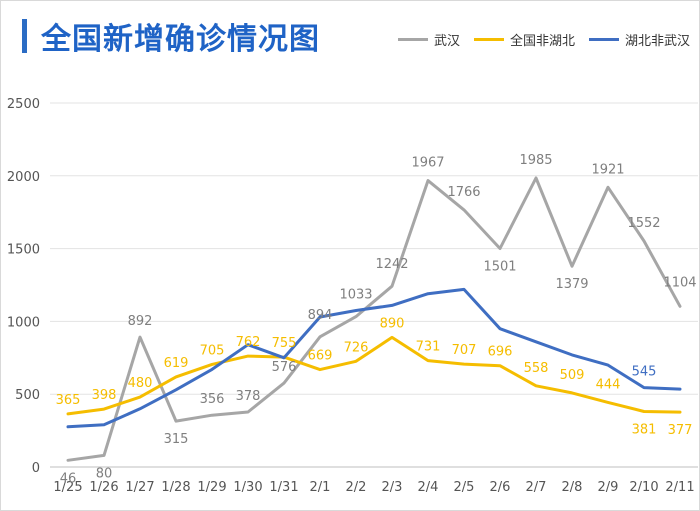 The height and width of the screenshot is (511, 700). What do you see at coordinates (355, 295) in the screenshot?
I see `data-label: 1033` at bounding box center [355, 295].